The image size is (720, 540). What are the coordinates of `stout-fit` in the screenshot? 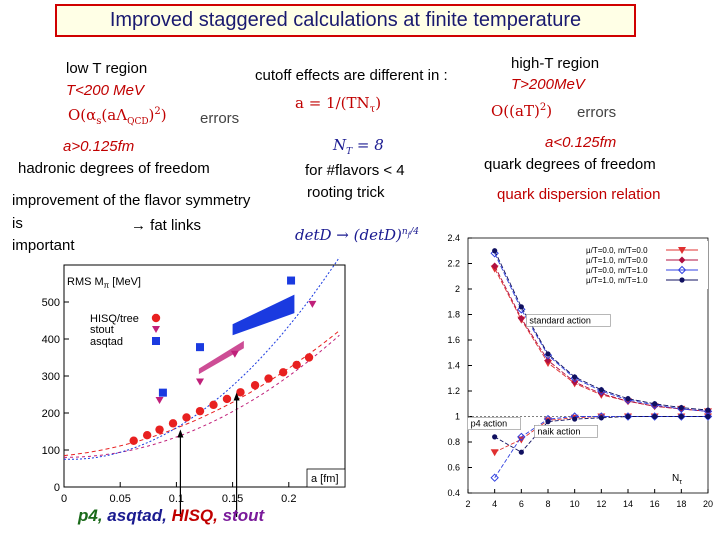 It's located at (201, 396).